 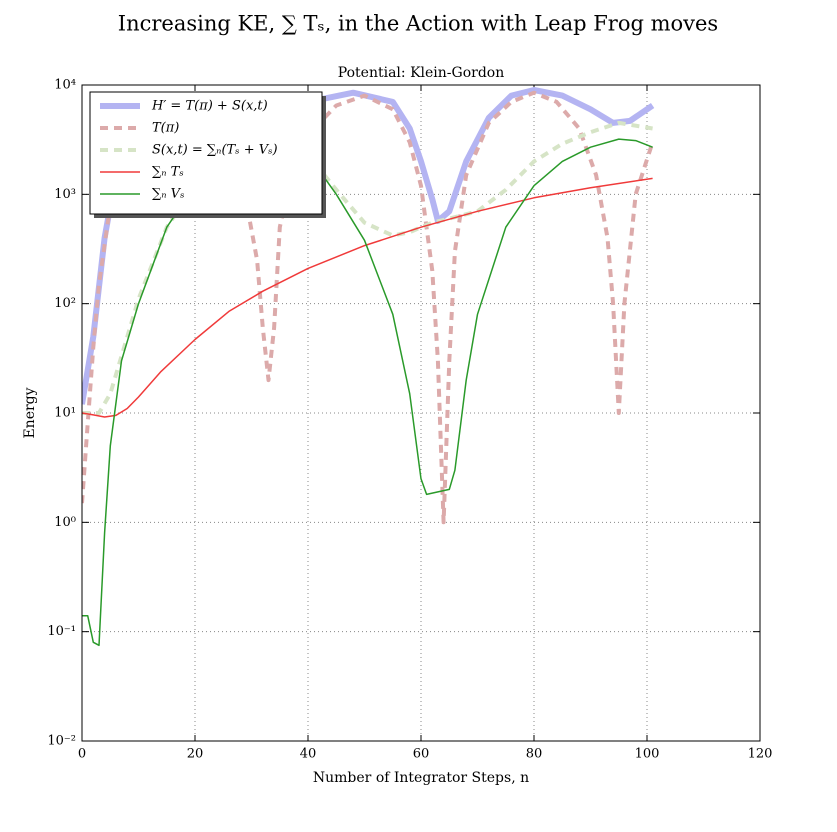 I want to click on x-axis-label: Number of Integrator Steps, n, so click(x=421, y=778).